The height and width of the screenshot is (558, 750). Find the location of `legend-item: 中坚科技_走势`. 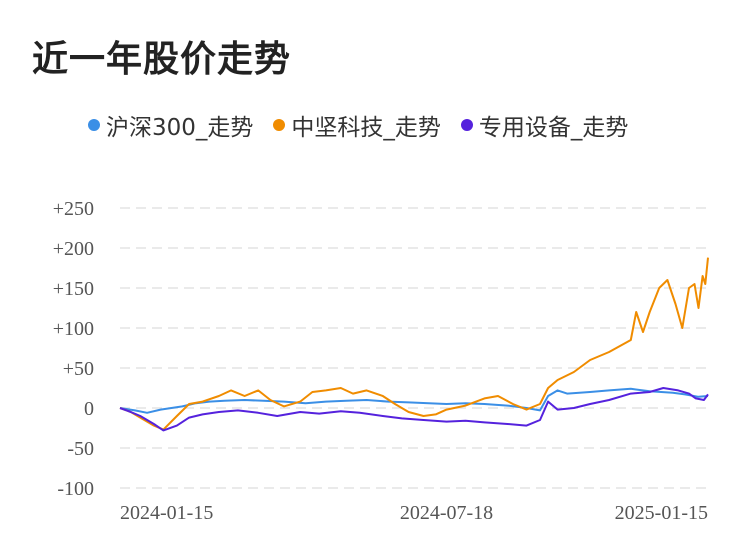

legend-item: 中坚科技_走势 is located at coordinates (357, 125).